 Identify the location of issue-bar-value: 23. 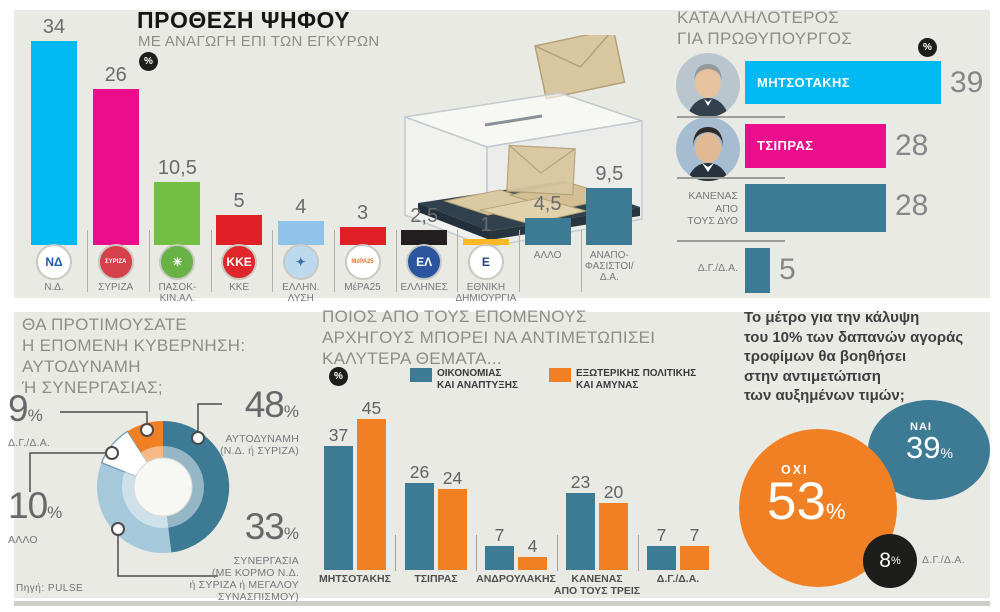
(580, 481).